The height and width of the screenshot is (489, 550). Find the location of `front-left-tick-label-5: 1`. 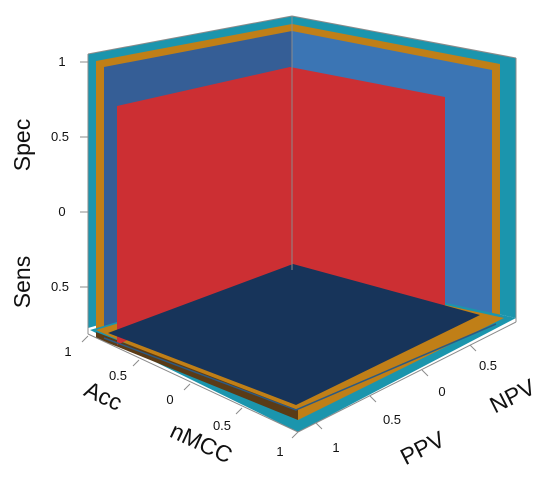

front-left-tick-label-5: 1 is located at coordinates (279, 451).